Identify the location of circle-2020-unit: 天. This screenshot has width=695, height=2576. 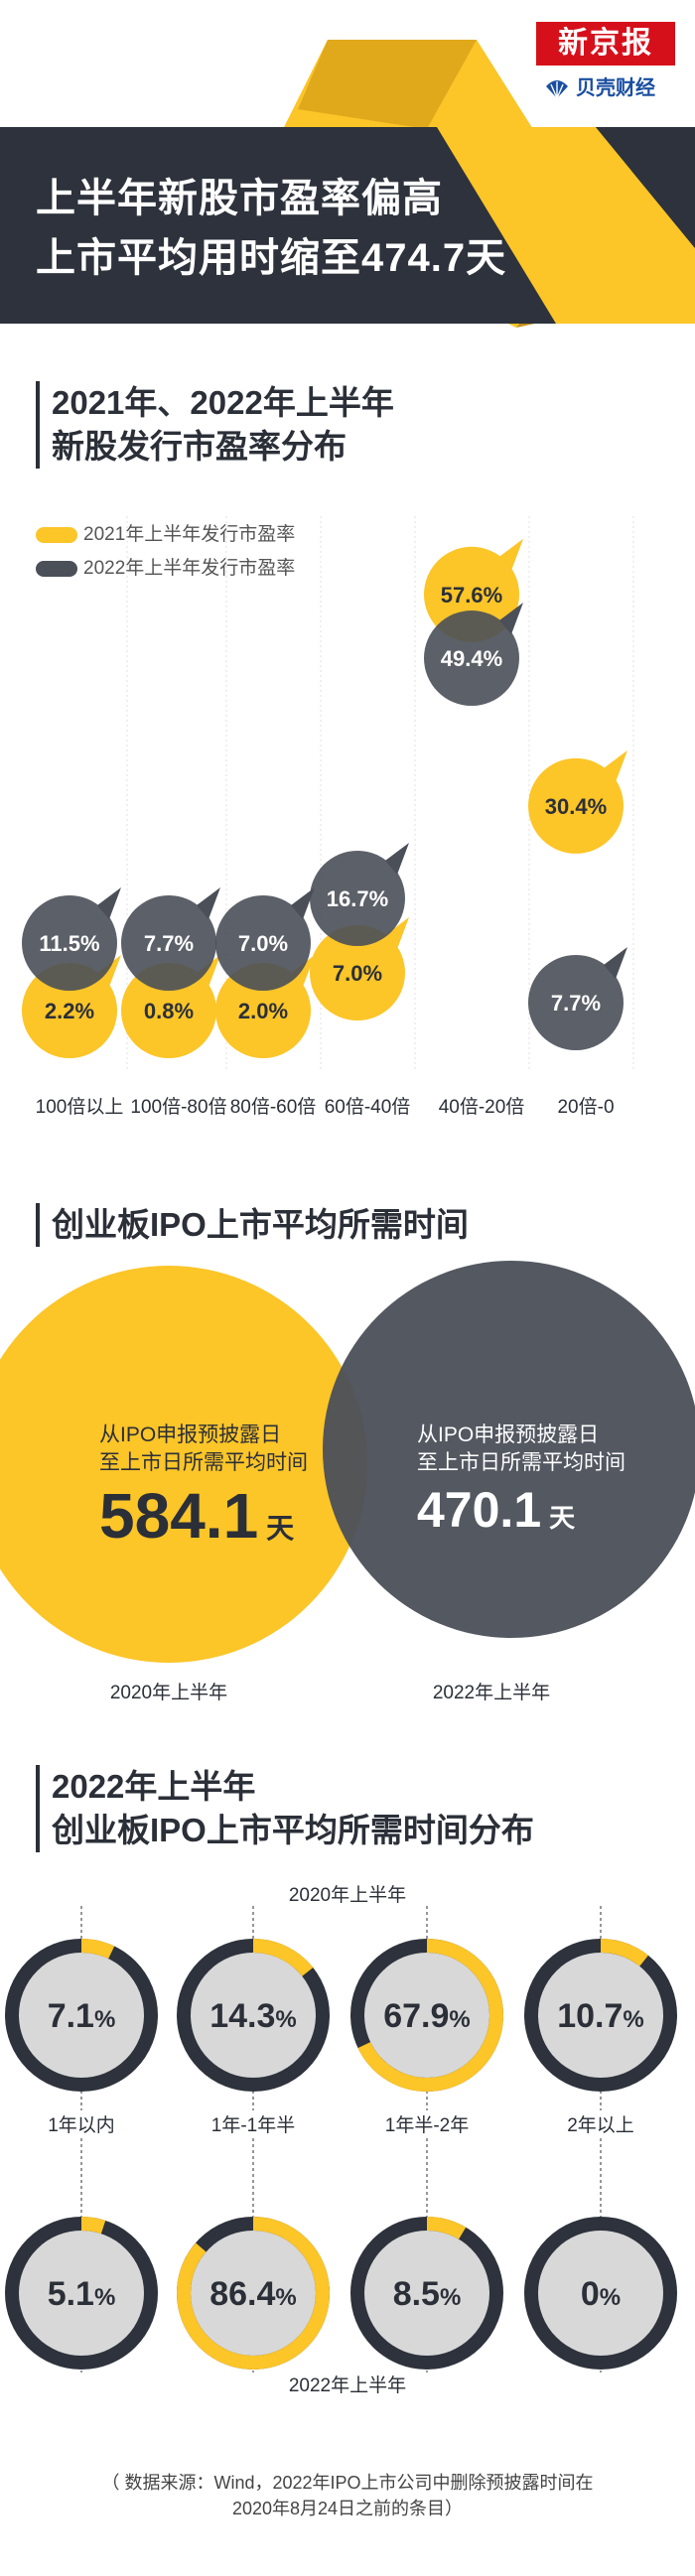
(280, 1528).